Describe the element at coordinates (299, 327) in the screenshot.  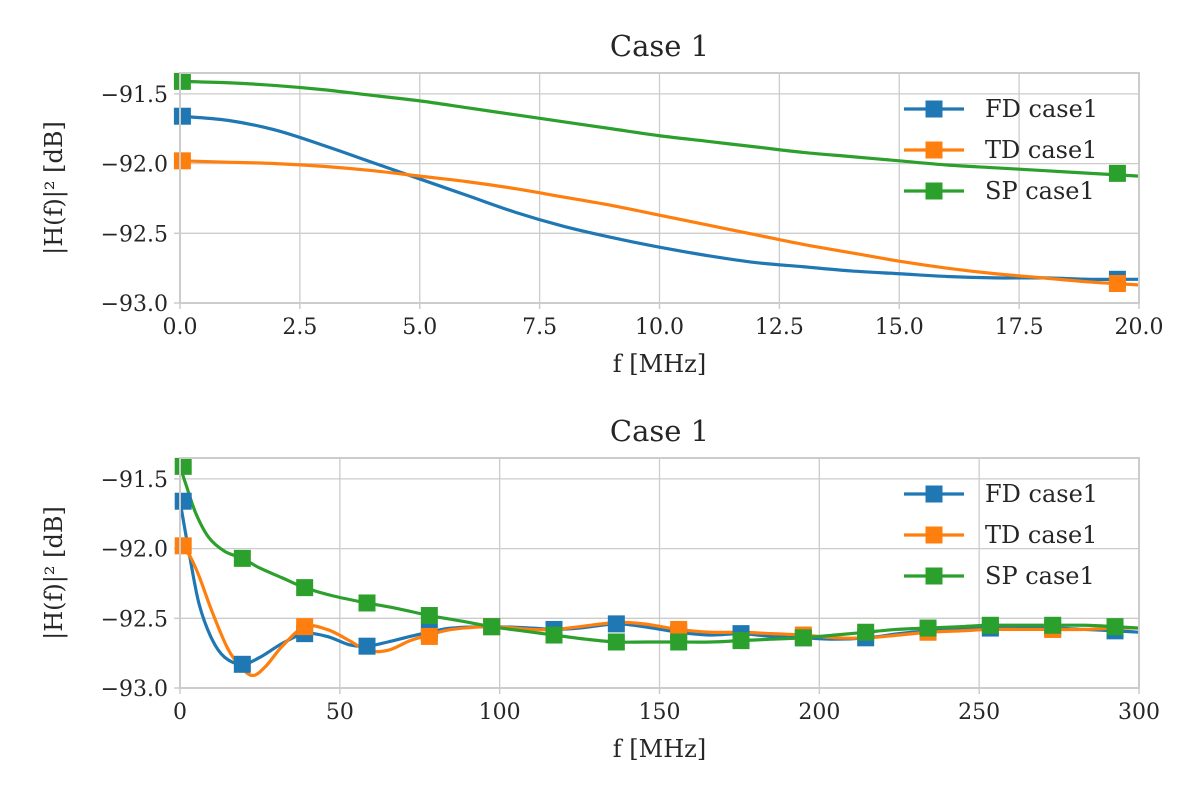
I see `x-tick-label: 2.5` at that location.